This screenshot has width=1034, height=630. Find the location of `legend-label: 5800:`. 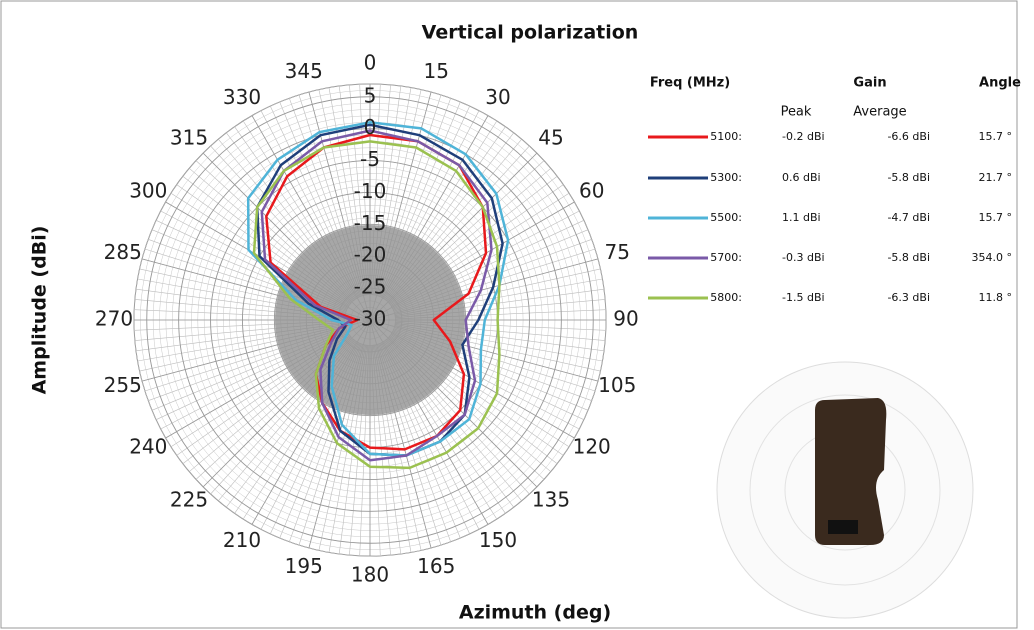

legend-label: 5800: is located at coordinates (726, 297).